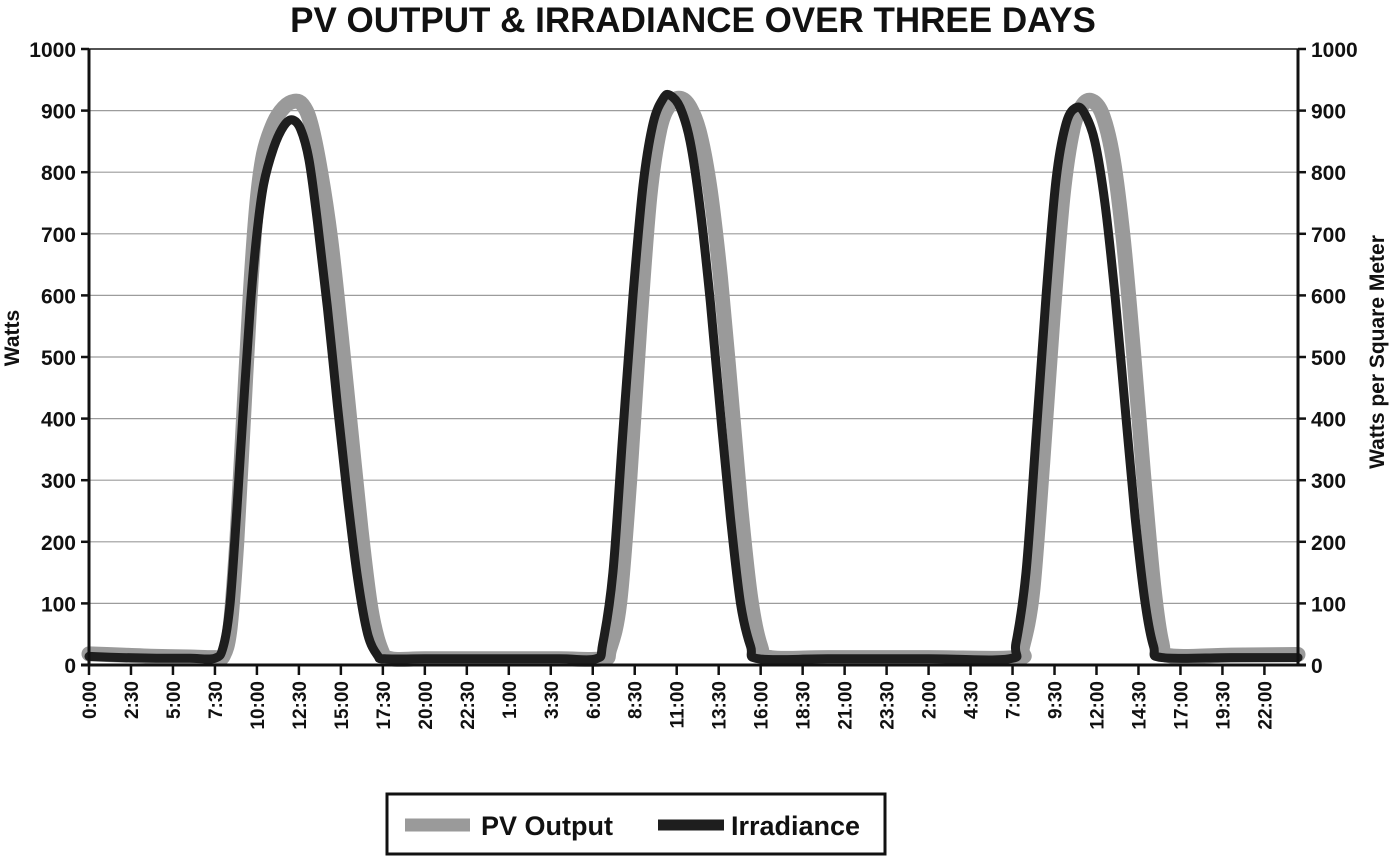 Image resolution: width=1390 pixels, height=856 pixels. Describe the element at coordinates (1098, 705) in the screenshot. I see `x-tick-label-24: 12:00` at that location.